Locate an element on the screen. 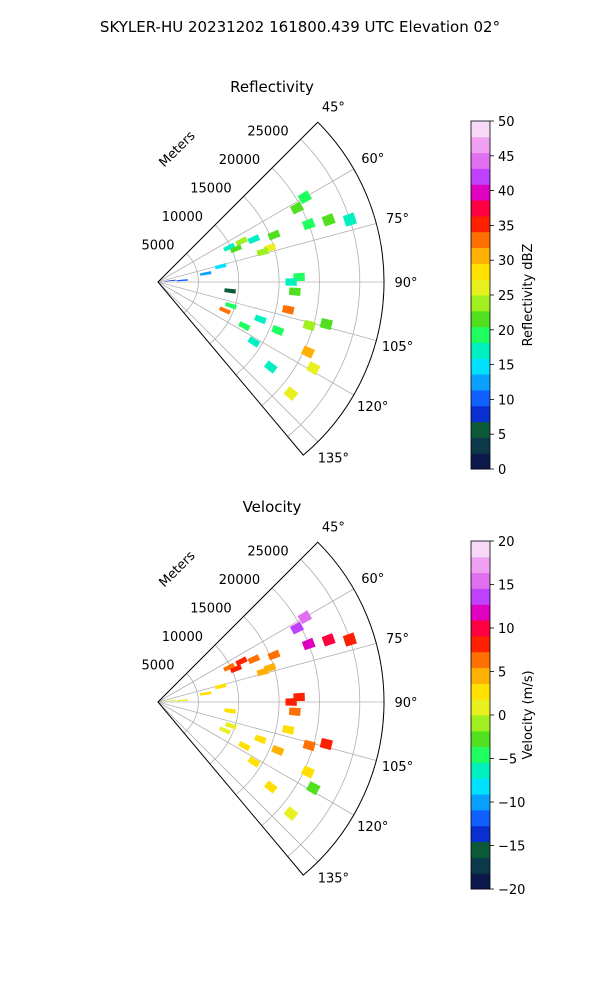  azimuth-tick-label: 120° is located at coordinates (372, 827).